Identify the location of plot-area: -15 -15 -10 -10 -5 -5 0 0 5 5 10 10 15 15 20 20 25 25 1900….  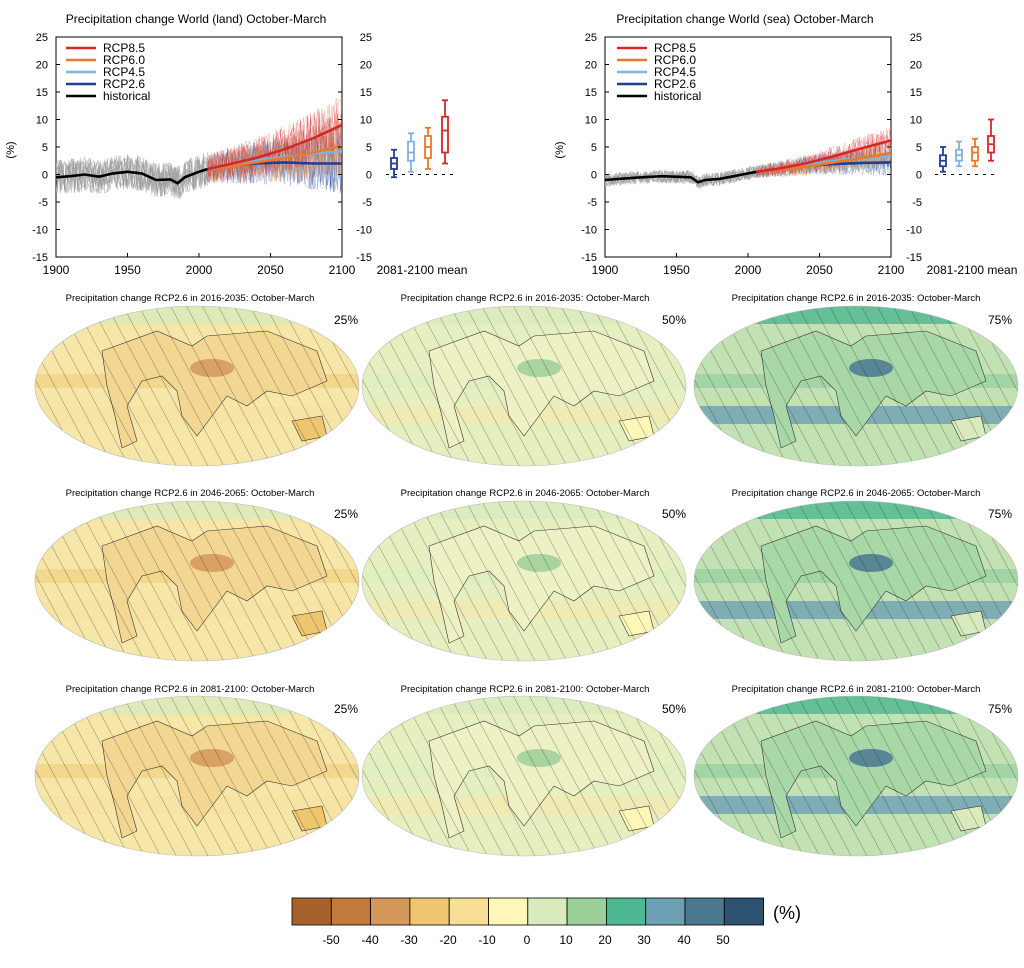
(242, 154).